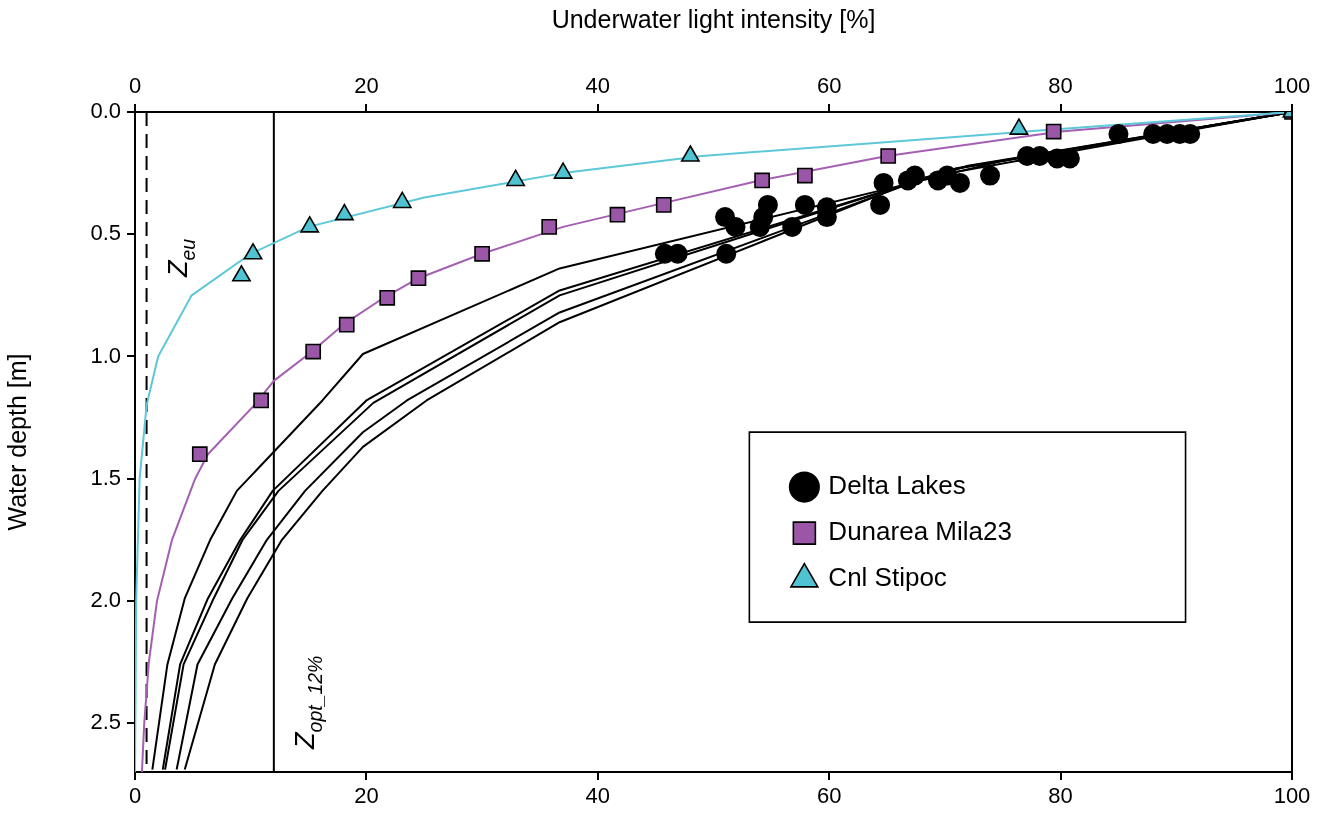  I want to click on legend-label: Cnl Stipoc, so click(887, 577).